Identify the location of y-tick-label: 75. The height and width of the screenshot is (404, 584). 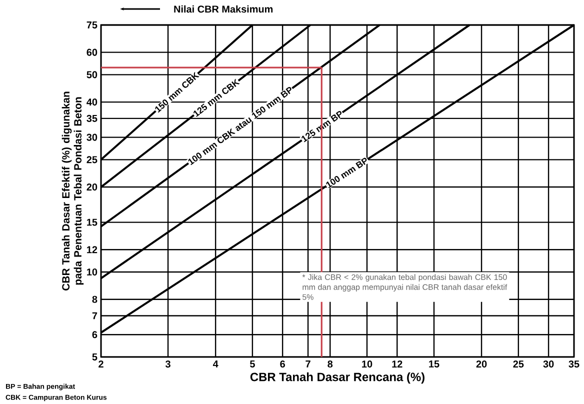
(92, 24).